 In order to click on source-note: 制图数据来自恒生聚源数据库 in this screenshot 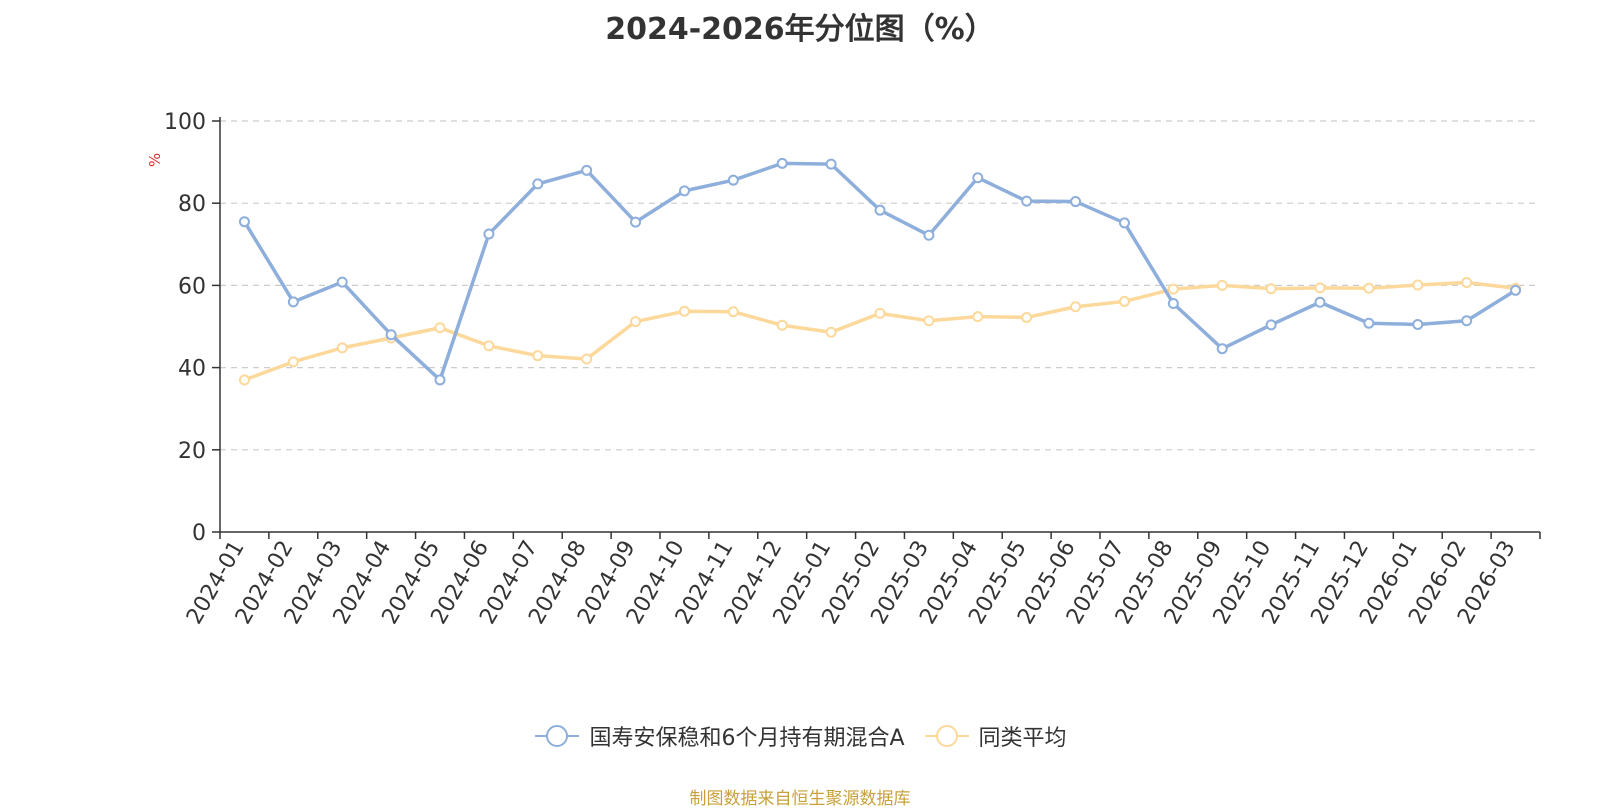, I will do `click(800, 799)`.